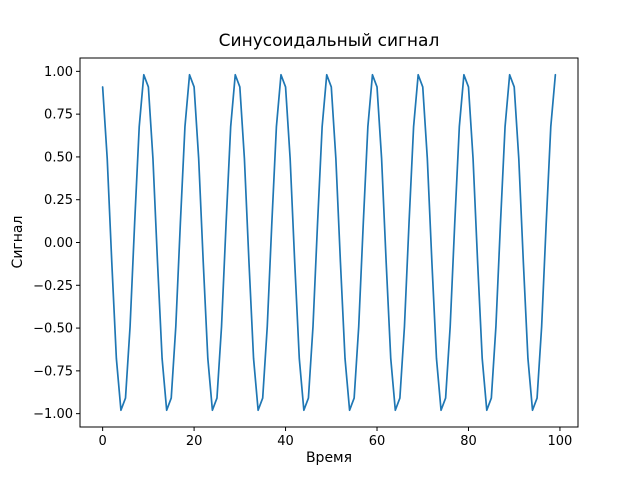  Describe the element at coordinates (58, 157) in the screenshot. I see `y-tick-label: 0.50` at that location.